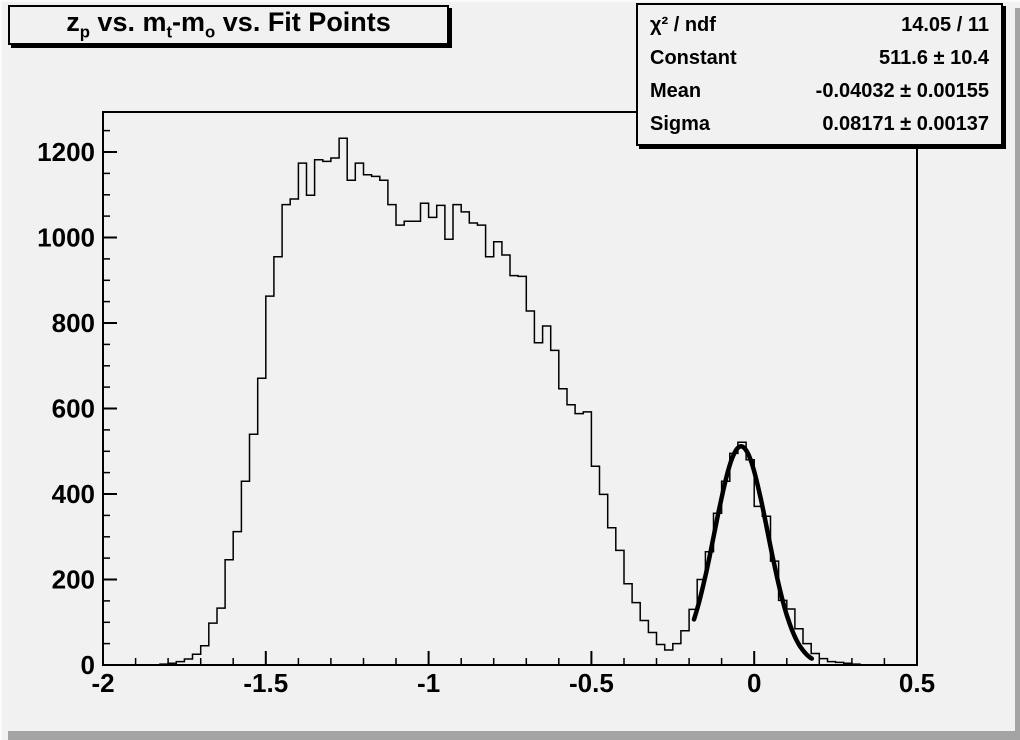 Image resolution: width=1020 pixels, height=740 pixels. What do you see at coordinates (66, 152) in the screenshot?
I see `y-tick-label: 1200` at bounding box center [66, 152].